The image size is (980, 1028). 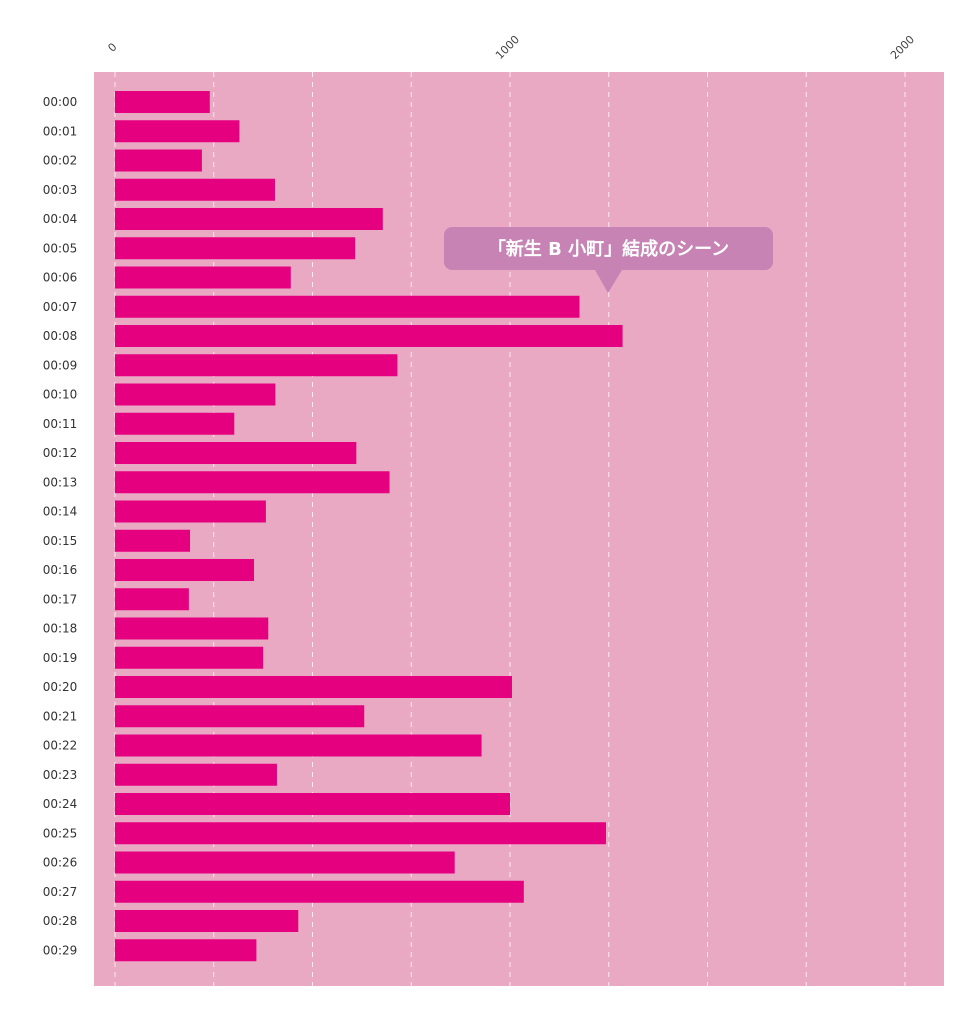 What do you see at coordinates (60, 365) in the screenshot?
I see `category-label: 00:09` at bounding box center [60, 365].